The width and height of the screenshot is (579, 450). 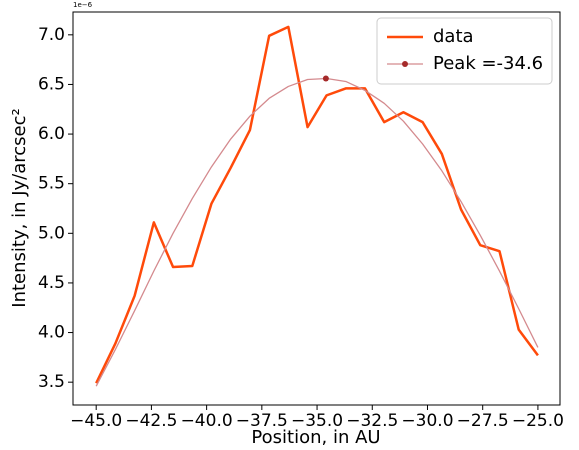 What do you see at coordinates (51, 184) in the screenshot?
I see `y-tick-label: 5.5` at bounding box center [51, 184].